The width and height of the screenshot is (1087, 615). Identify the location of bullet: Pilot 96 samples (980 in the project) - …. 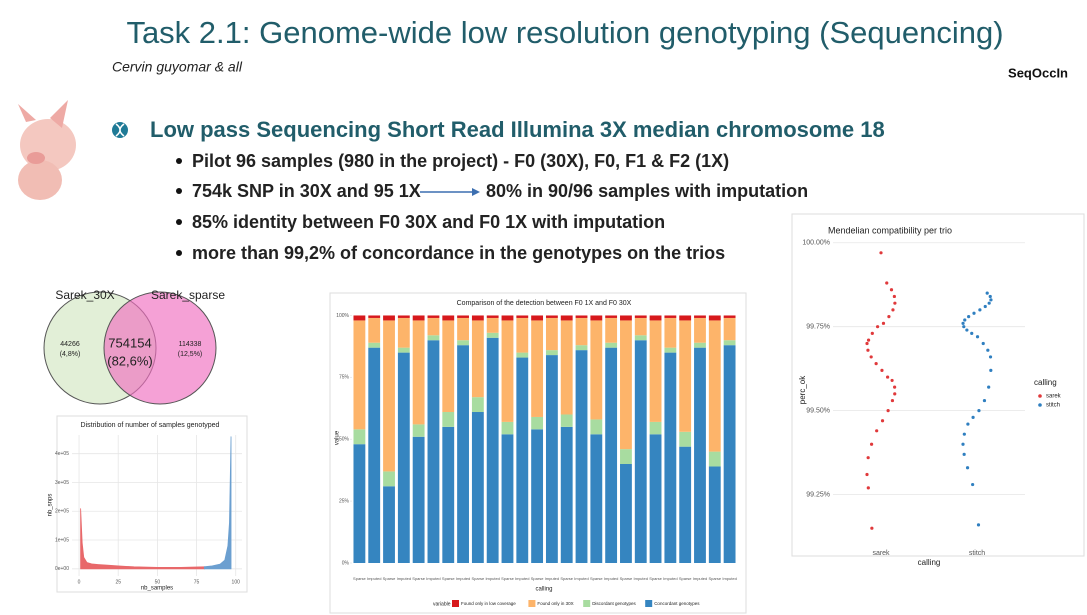
(460, 161).